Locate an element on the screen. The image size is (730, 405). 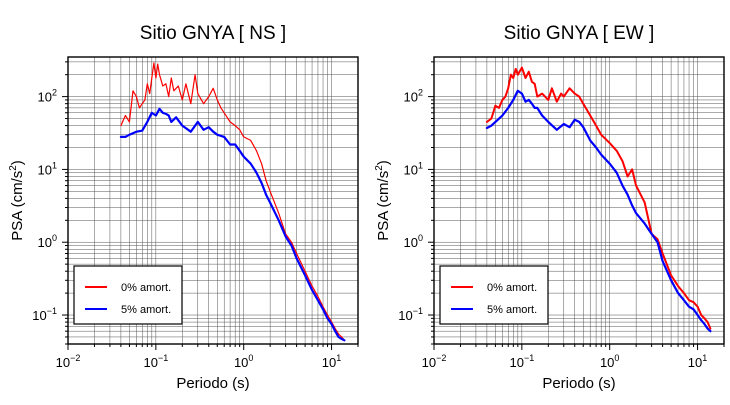
chart-title: Sitio GNYA [ EW ] is located at coordinates (579, 33).